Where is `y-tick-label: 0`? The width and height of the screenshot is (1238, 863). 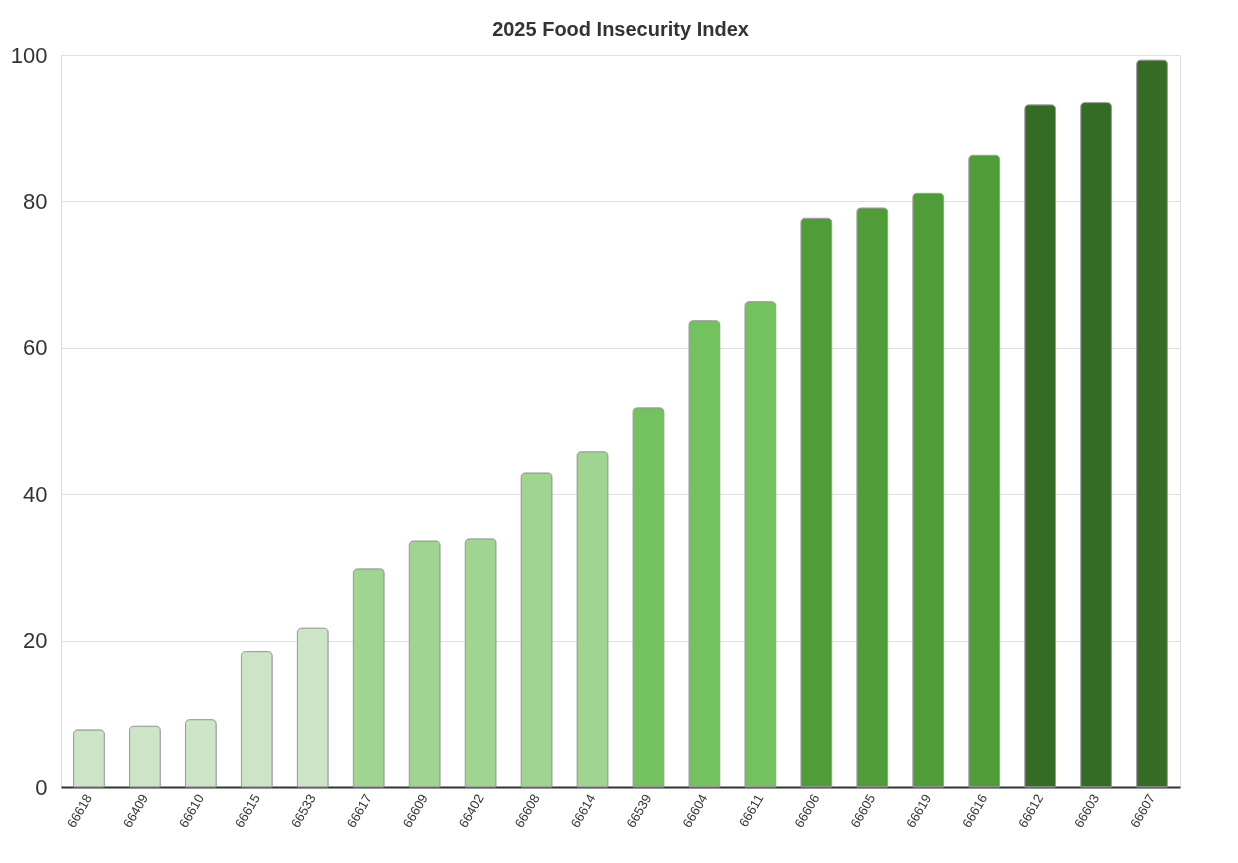 y-tick-label: 0 is located at coordinates (41, 787).